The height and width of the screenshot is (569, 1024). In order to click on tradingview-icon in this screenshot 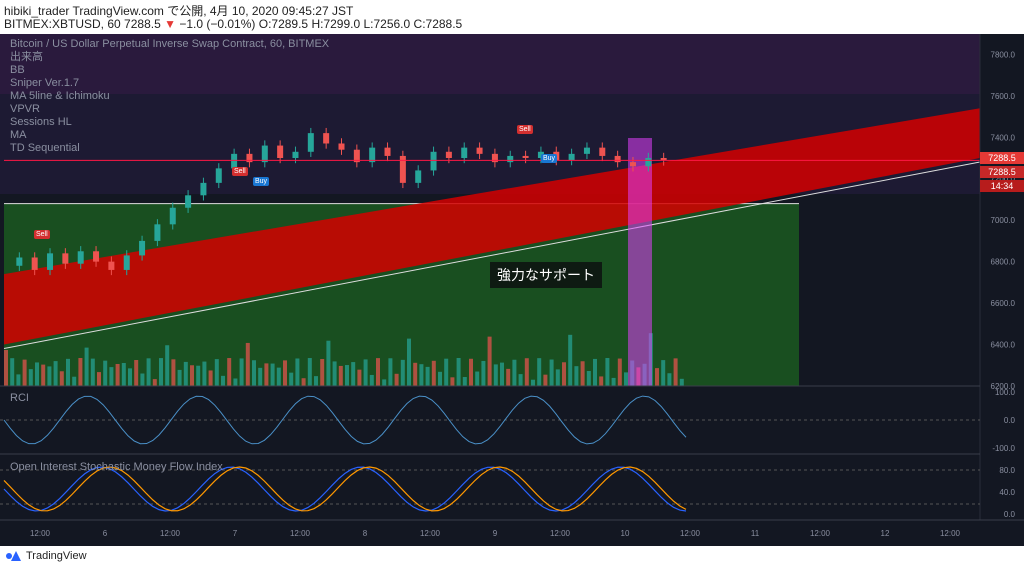, I will do `click(14, 556)`.